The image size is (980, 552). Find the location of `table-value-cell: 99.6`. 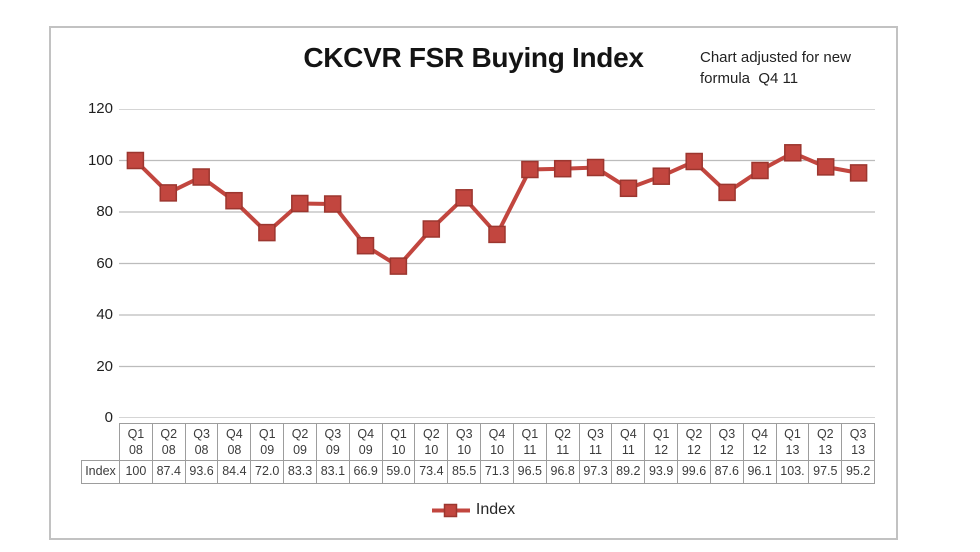

table-value-cell: 99.6 is located at coordinates (694, 472).